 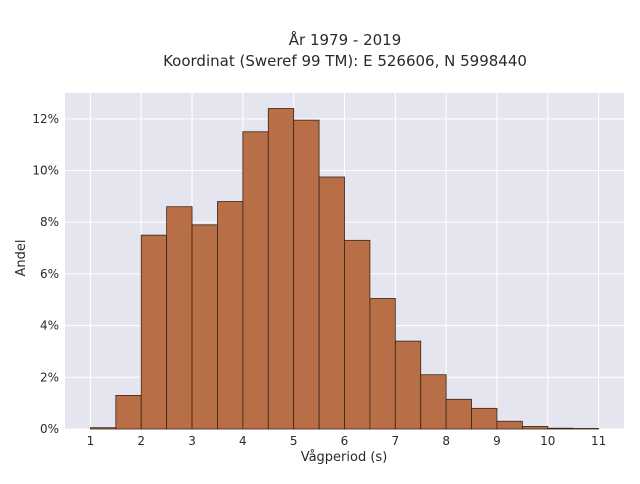 I want to click on x-tick-label: 4, so click(x=243, y=441).